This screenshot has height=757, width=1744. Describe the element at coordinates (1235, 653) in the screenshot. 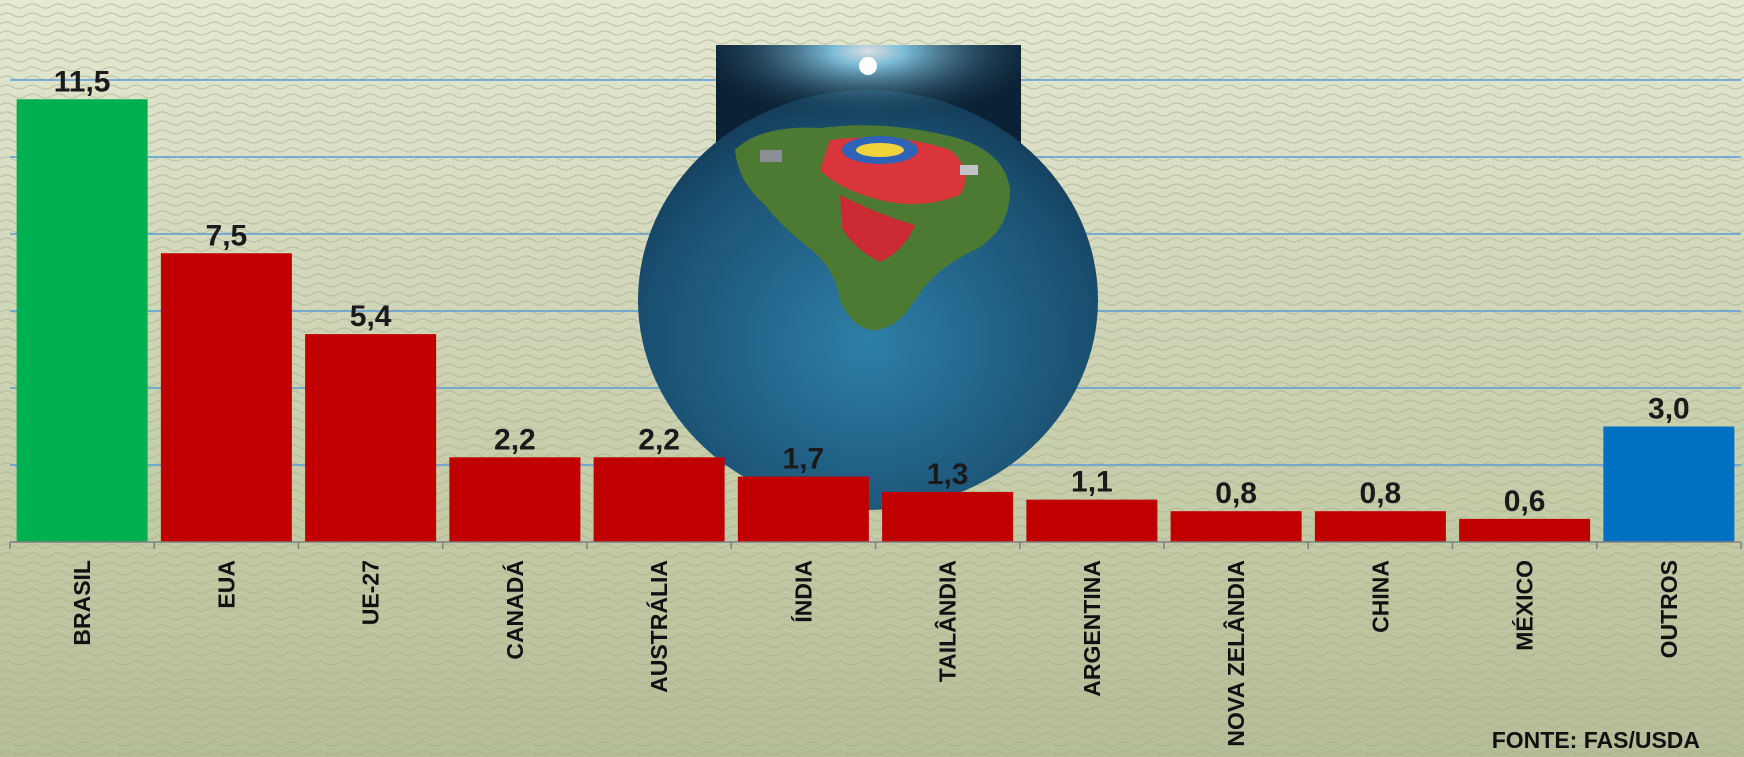

I see `category-label-8: NOVA ZELÂNDIA` at that location.